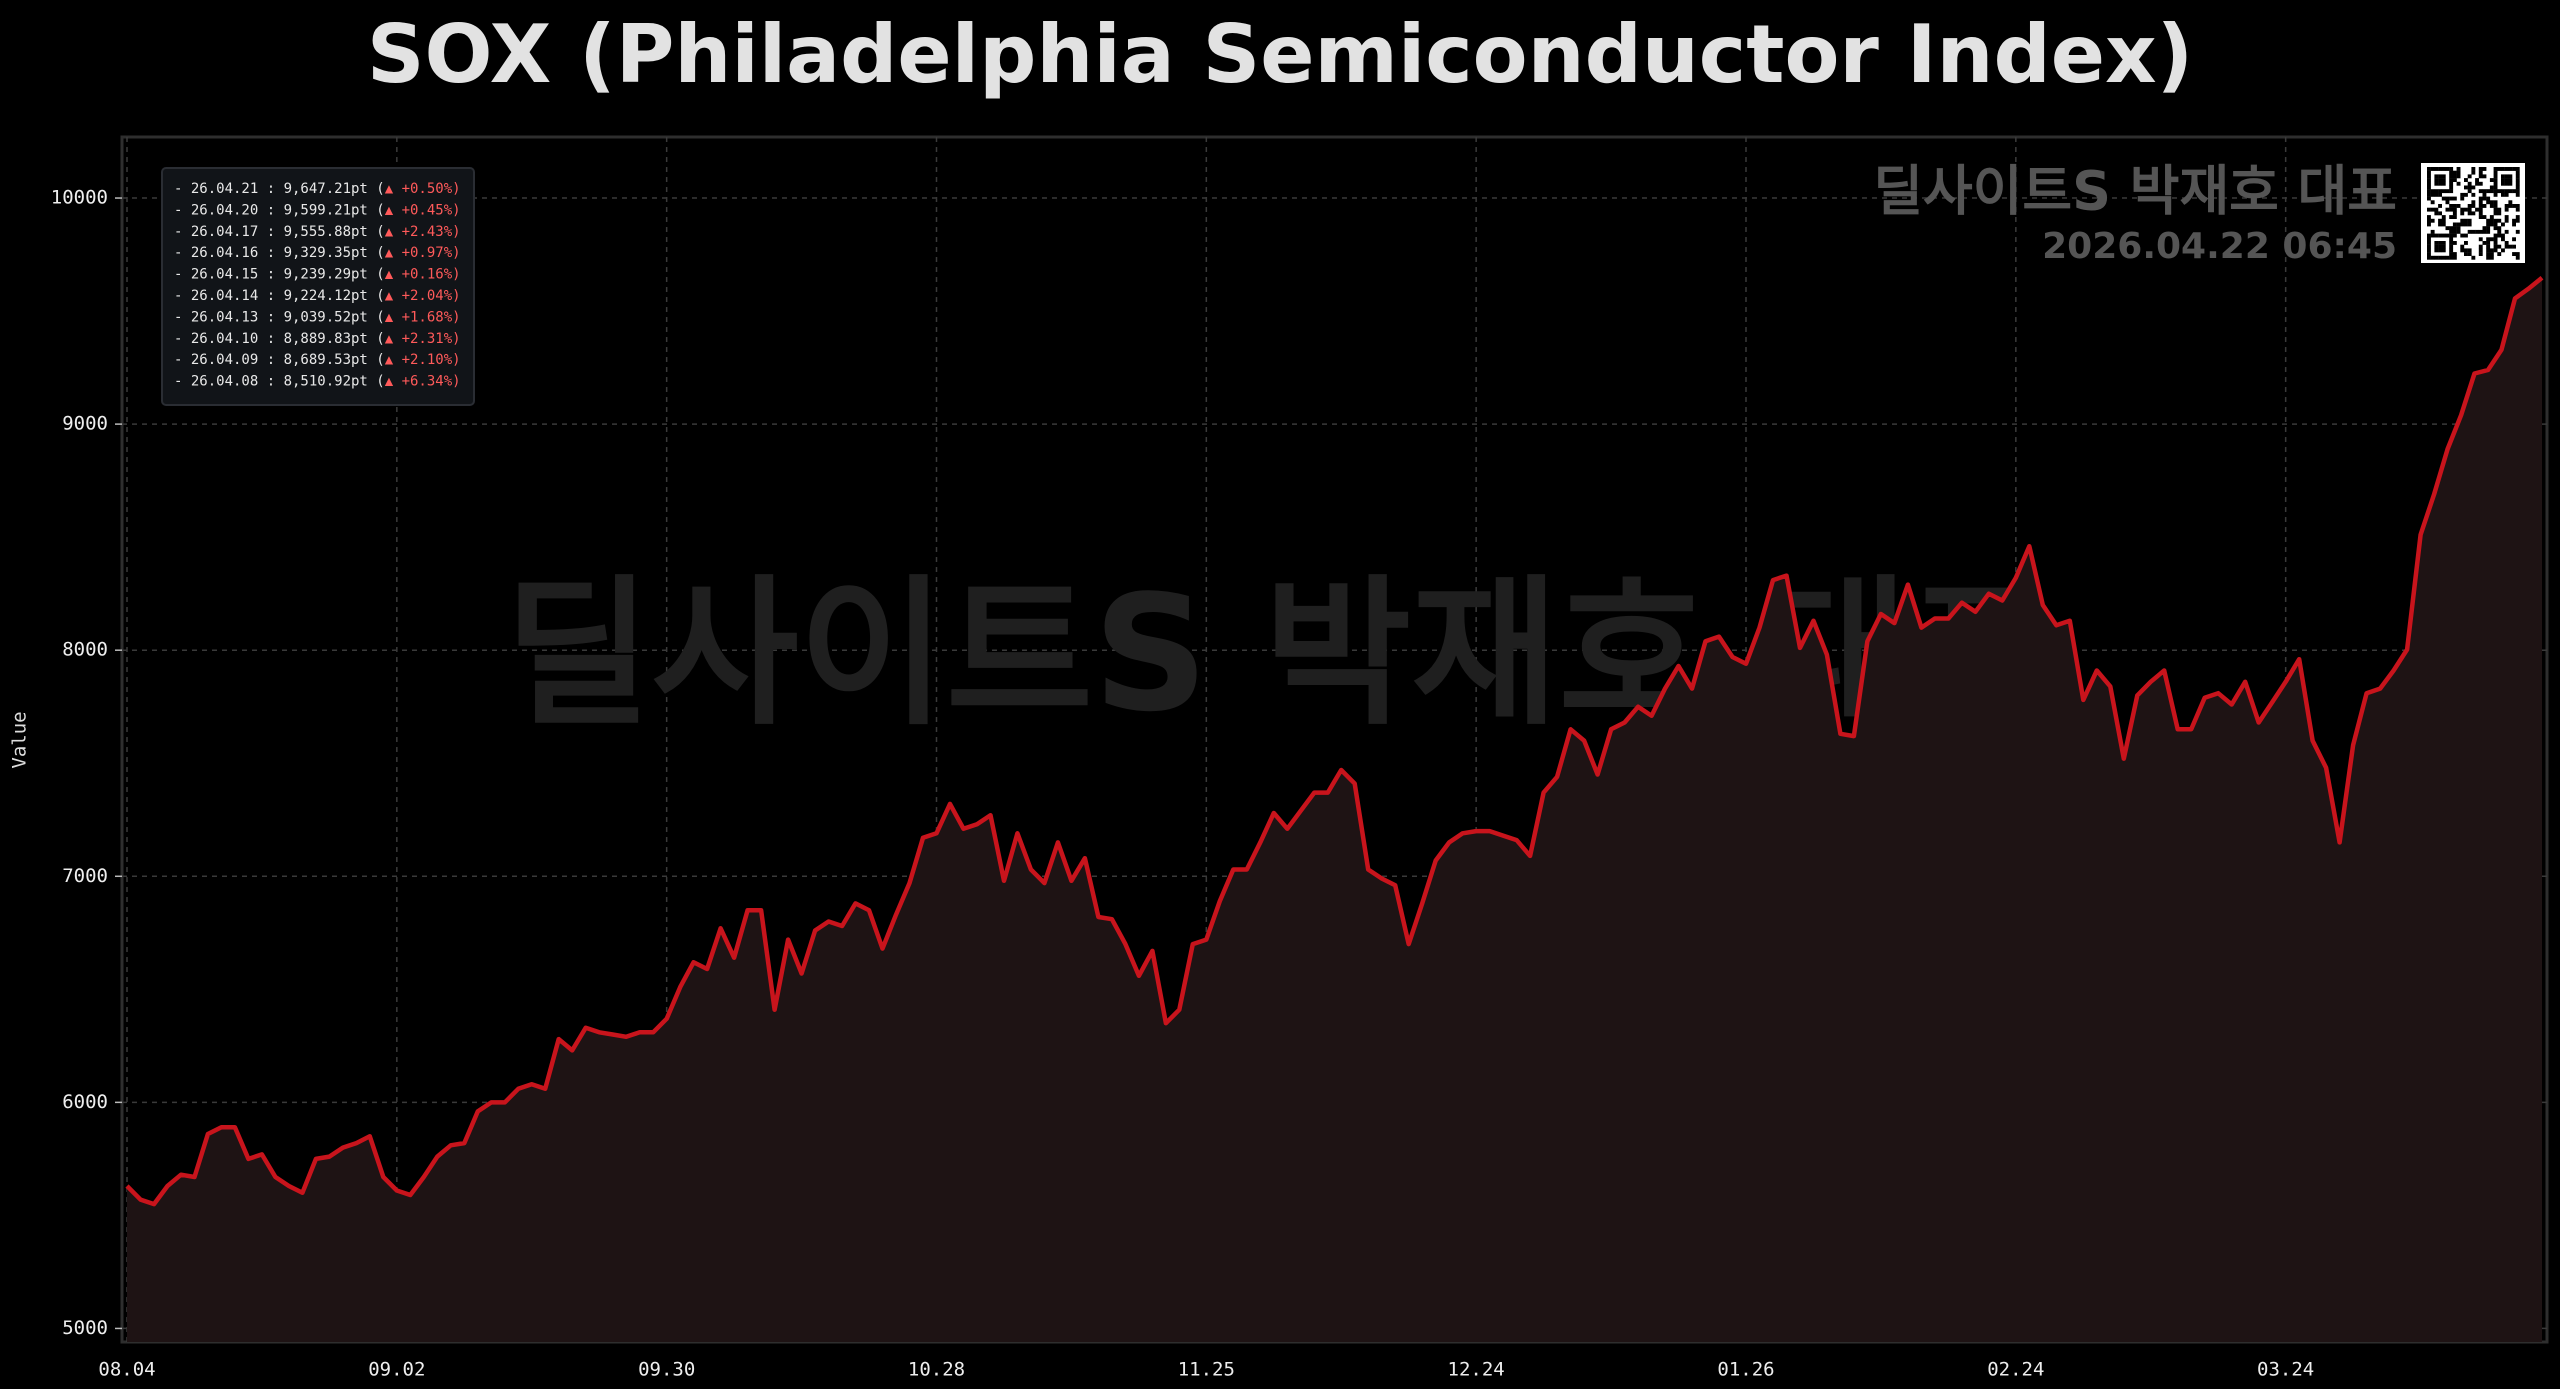  What do you see at coordinates (85, 1102) in the screenshot?
I see `y-tick-label: 6000` at bounding box center [85, 1102].